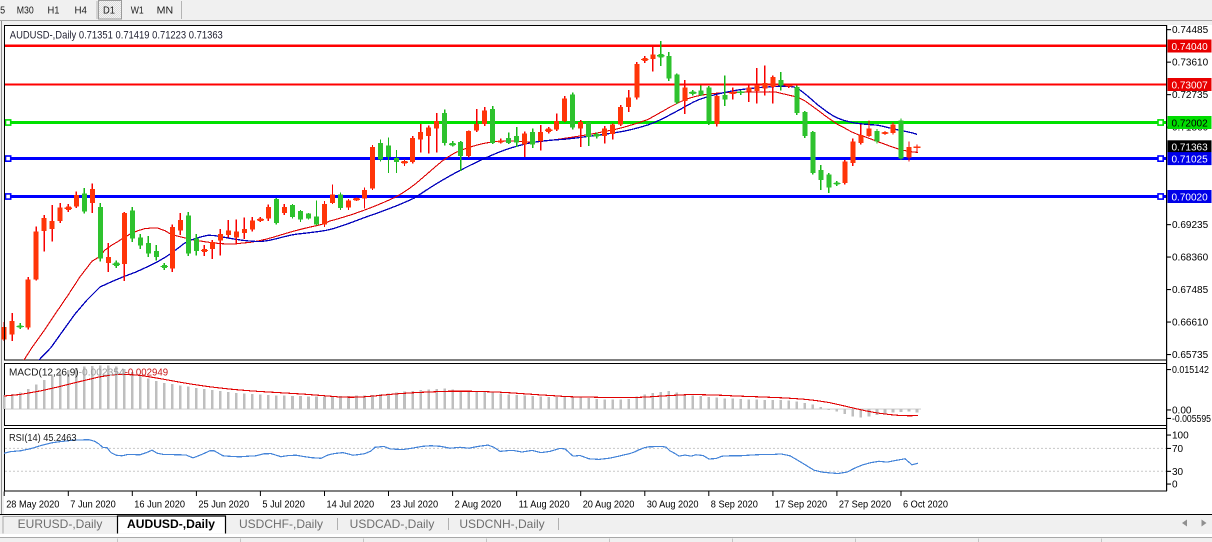 This screenshot has height=542, width=1212. Describe the element at coordinates (2, 11) in the screenshot. I see `svg-text: 5` at that location.